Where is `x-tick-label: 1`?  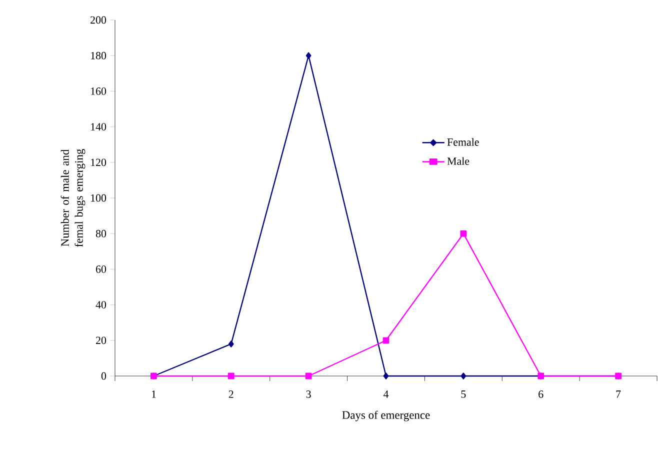 x-tick-label: 1 is located at coordinates (154, 394).